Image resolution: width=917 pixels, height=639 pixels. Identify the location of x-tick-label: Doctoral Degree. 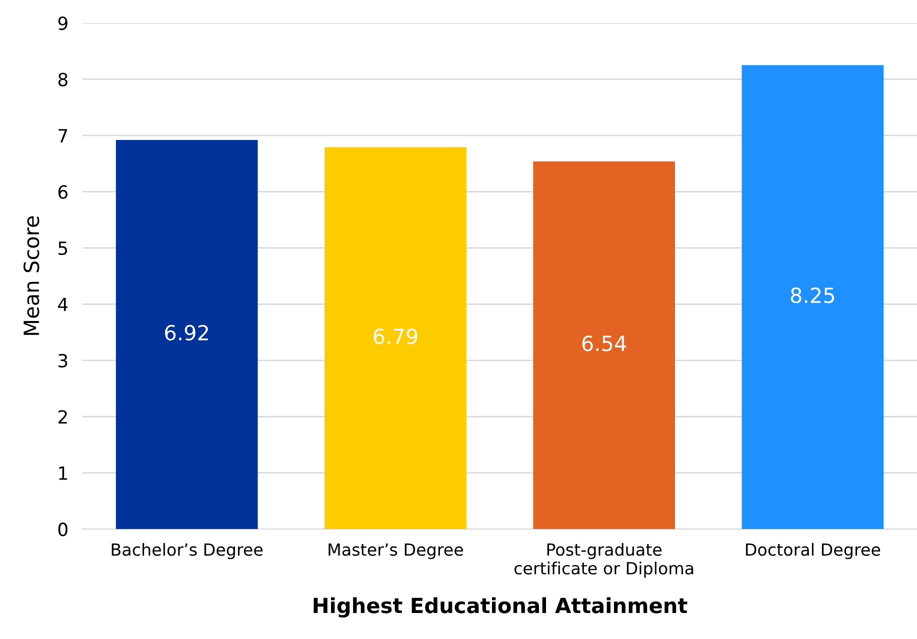
(813, 551).